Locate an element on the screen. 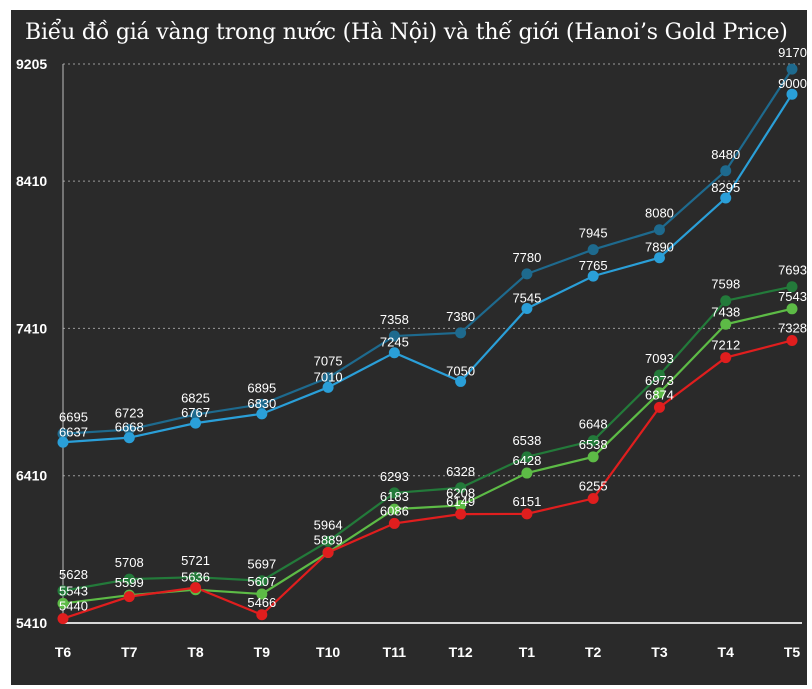 Image resolution: width=812 pixels, height=689 pixels. y-tick-label: 6410 is located at coordinates (31, 476).